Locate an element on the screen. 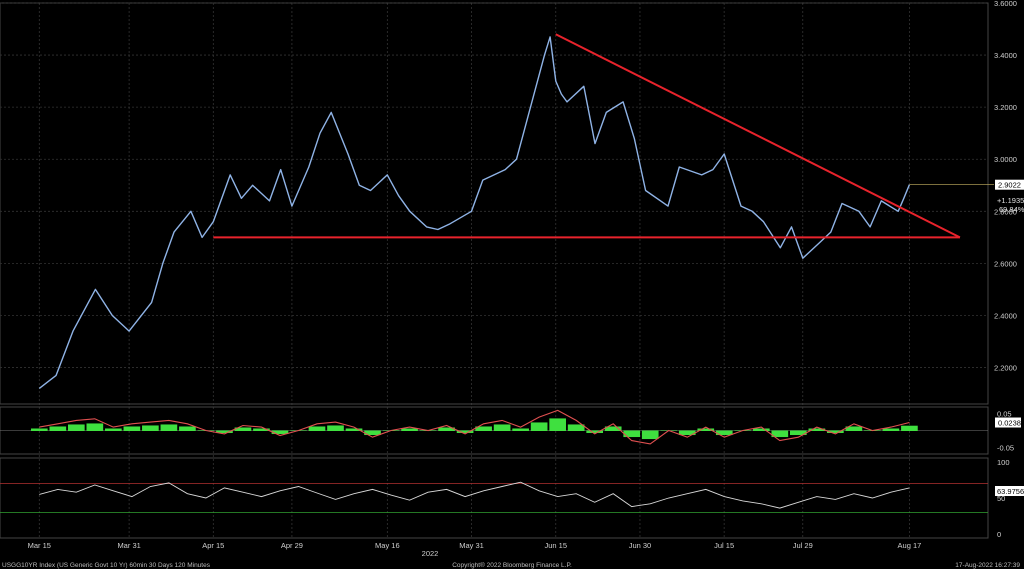 This screenshot has width=1024, height=569. rsi-panel-frame is located at coordinates (494, 498).